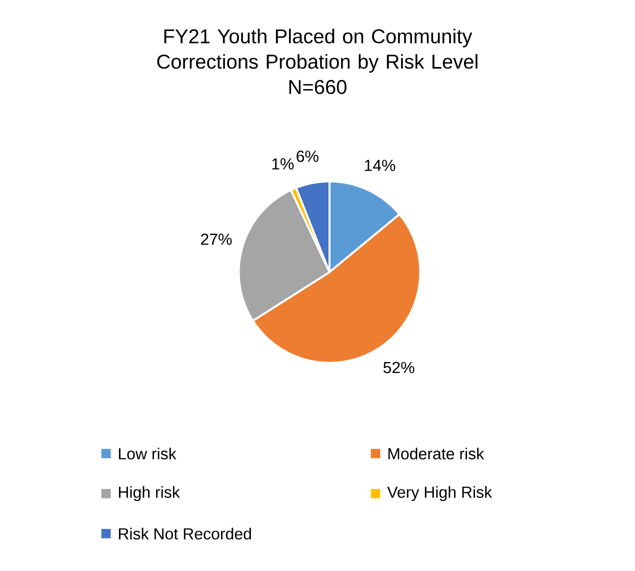 The width and height of the screenshot is (635, 571). I want to click on chart-title: FY21 Youth Placed on Community Corrections Probation by Risk Level, so click(317, 50).